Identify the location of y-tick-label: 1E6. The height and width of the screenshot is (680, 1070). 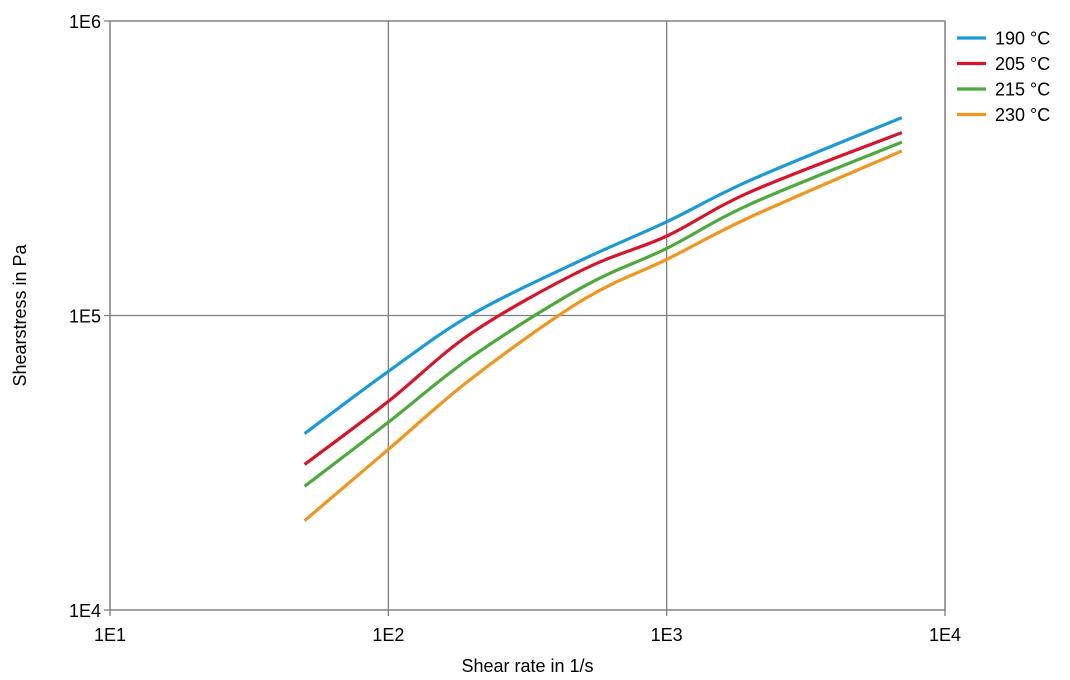
(85, 22).